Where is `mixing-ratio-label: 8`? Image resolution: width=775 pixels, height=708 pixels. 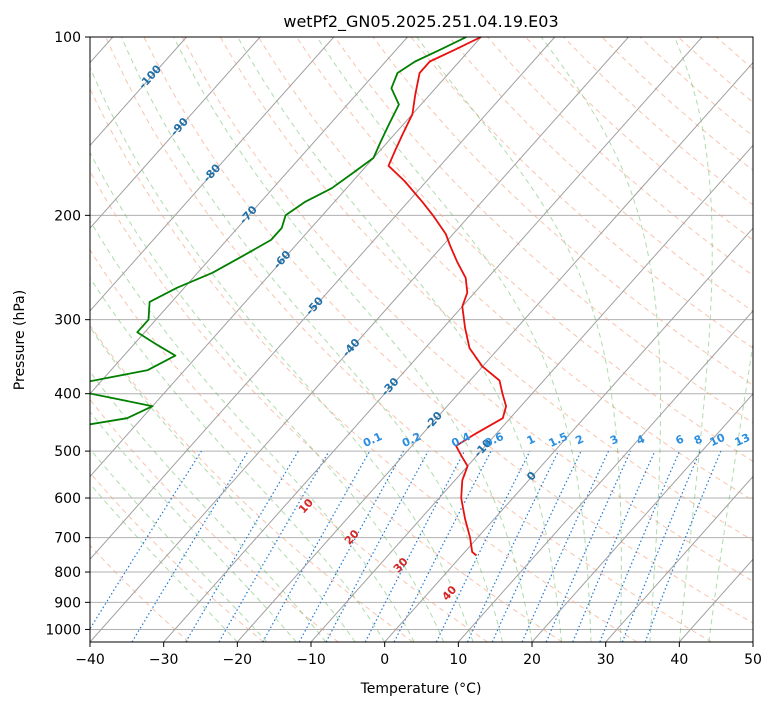
mixing-ratio-label: 8 is located at coordinates (698, 439).